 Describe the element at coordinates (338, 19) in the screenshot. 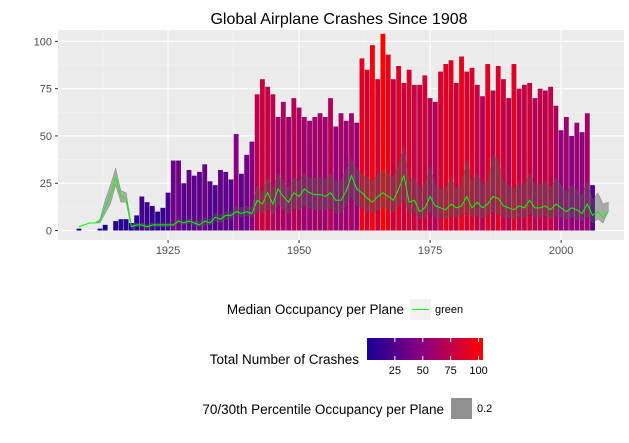

I see `chart-title: Global Airplane Crashes Since 1908` at that location.